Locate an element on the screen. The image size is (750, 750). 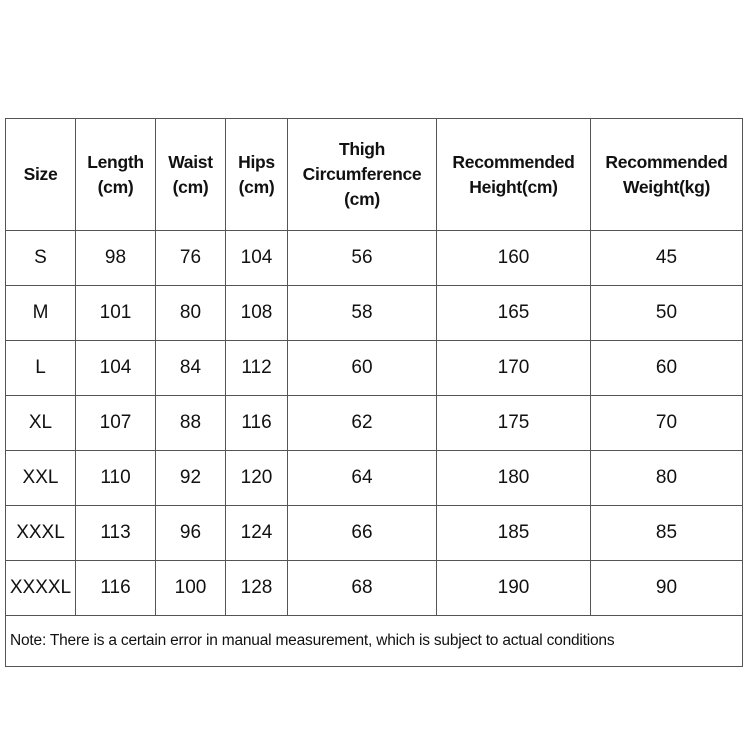
table-cell: 170 is located at coordinates (513, 368).